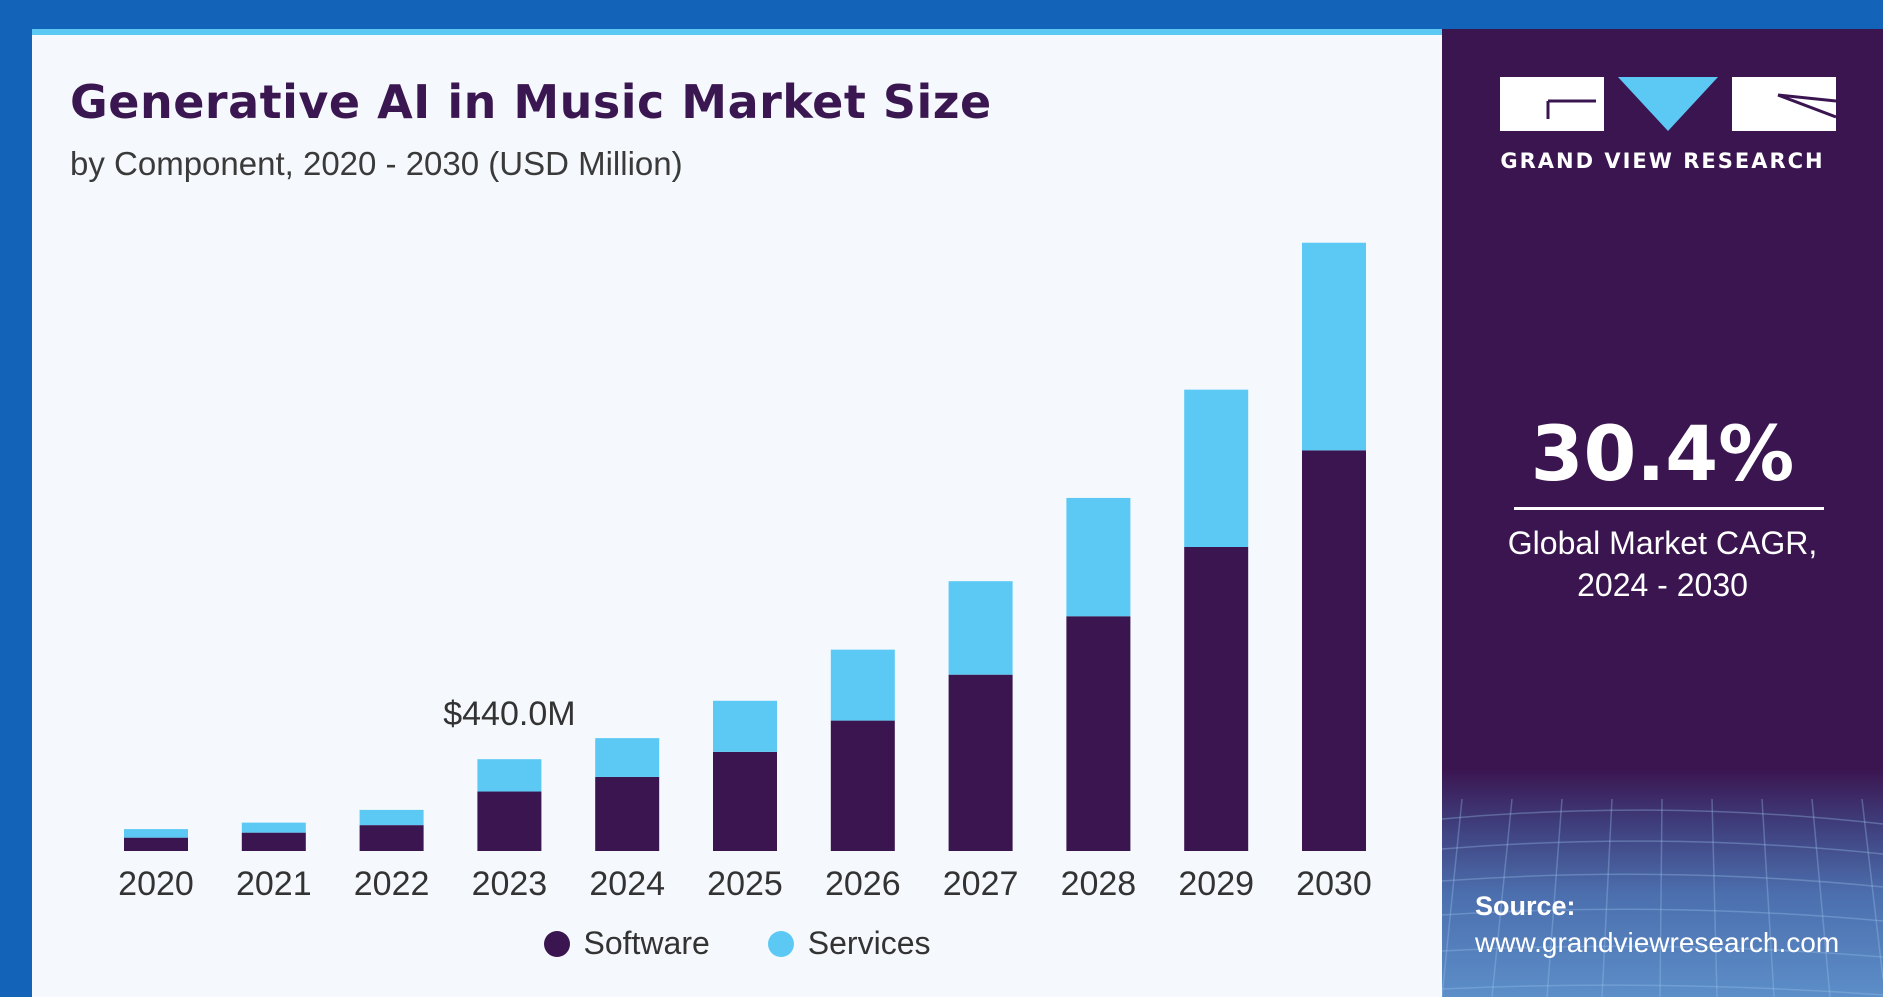 This screenshot has width=1883, height=997. What do you see at coordinates (780, 943) in the screenshot?
I see `legend-swatch-services` at bounding box center [780, 943].